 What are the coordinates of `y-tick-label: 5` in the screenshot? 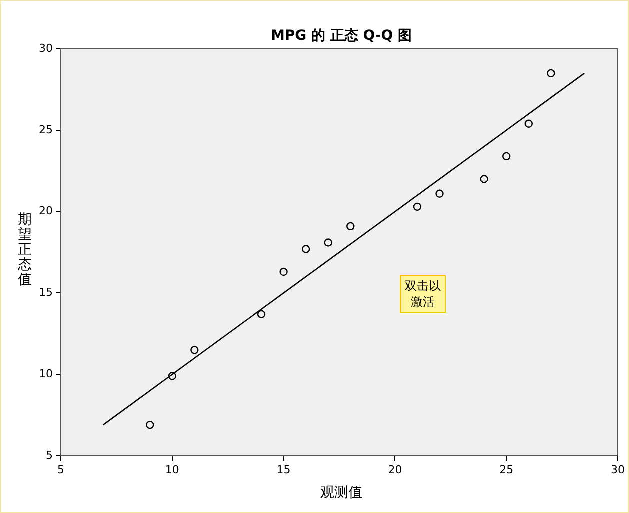 It's located at (49, 455).